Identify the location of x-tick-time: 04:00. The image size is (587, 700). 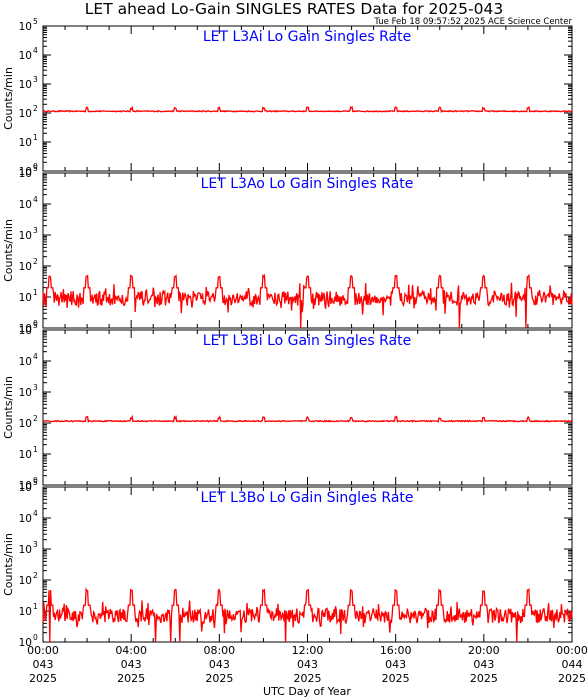
(131, 650).